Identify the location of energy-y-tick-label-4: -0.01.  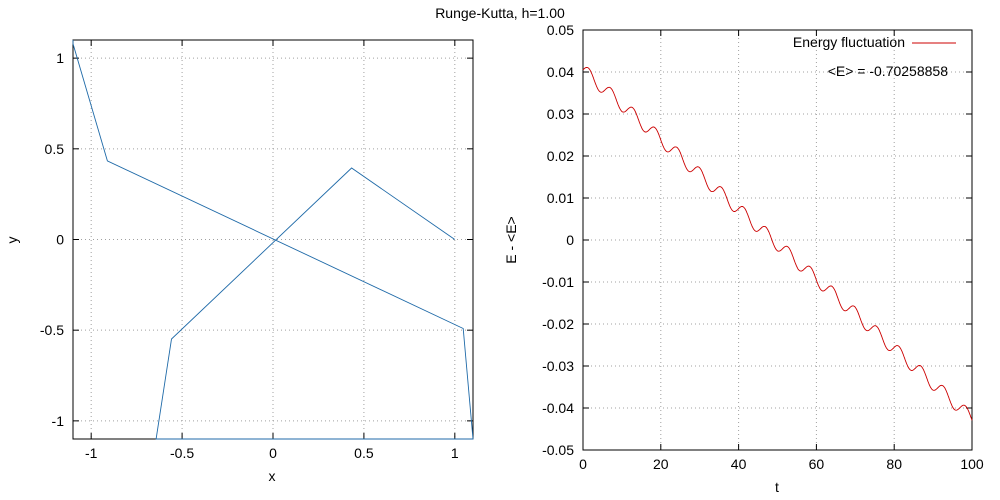
(558, 282).